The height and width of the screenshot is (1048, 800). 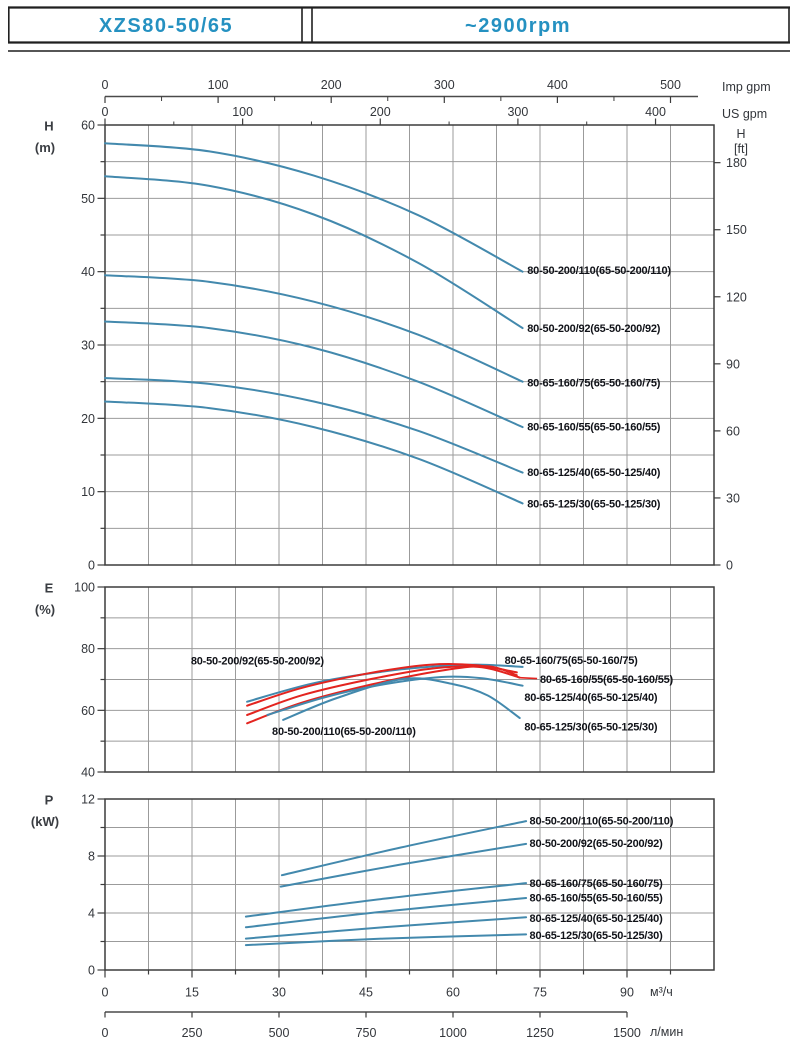 I want to click on grid, so click(x=409, y=884).